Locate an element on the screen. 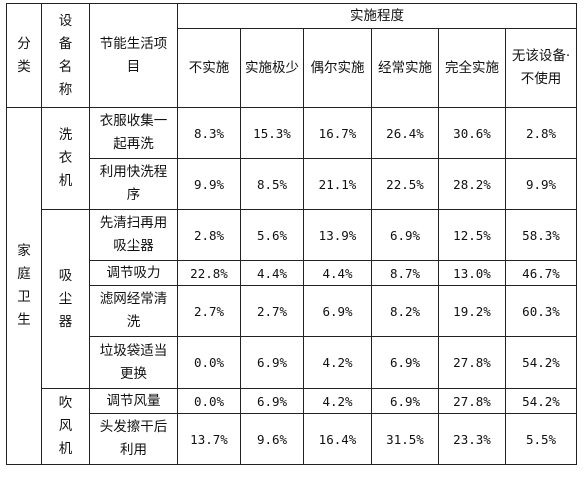  value-cell: 46.7% is located at coordinates (541, 273).